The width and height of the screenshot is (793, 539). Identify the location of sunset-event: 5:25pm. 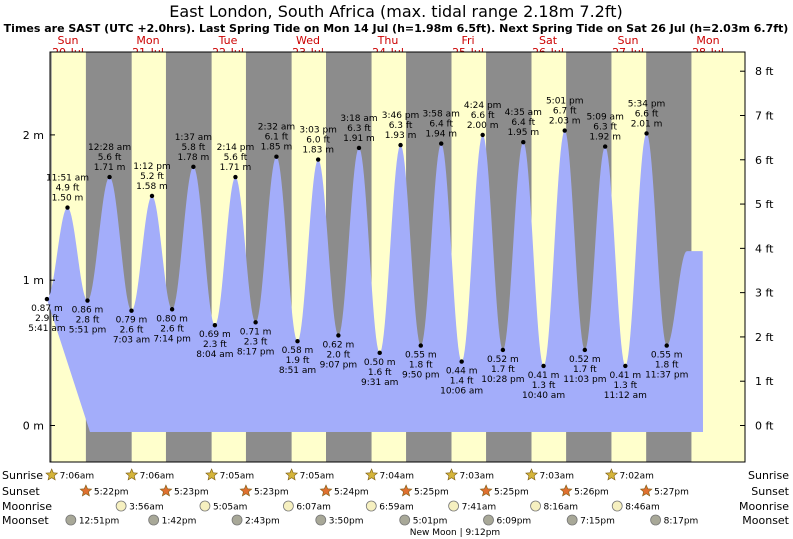
(504, 491).